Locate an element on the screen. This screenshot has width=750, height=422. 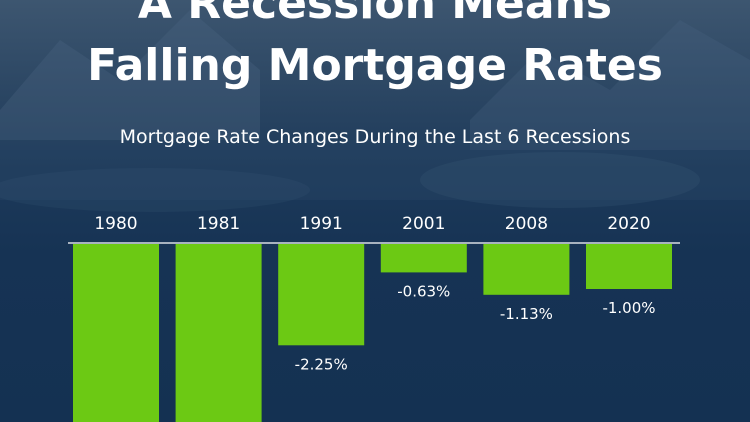
year-label-1981: 1981 is located at coordinates (218, 224).